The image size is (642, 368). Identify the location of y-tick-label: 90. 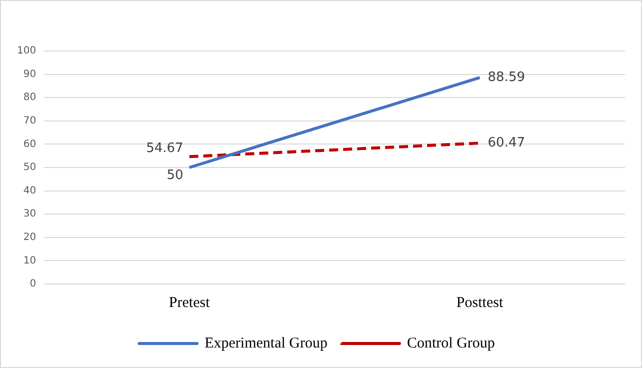
(29, 74).